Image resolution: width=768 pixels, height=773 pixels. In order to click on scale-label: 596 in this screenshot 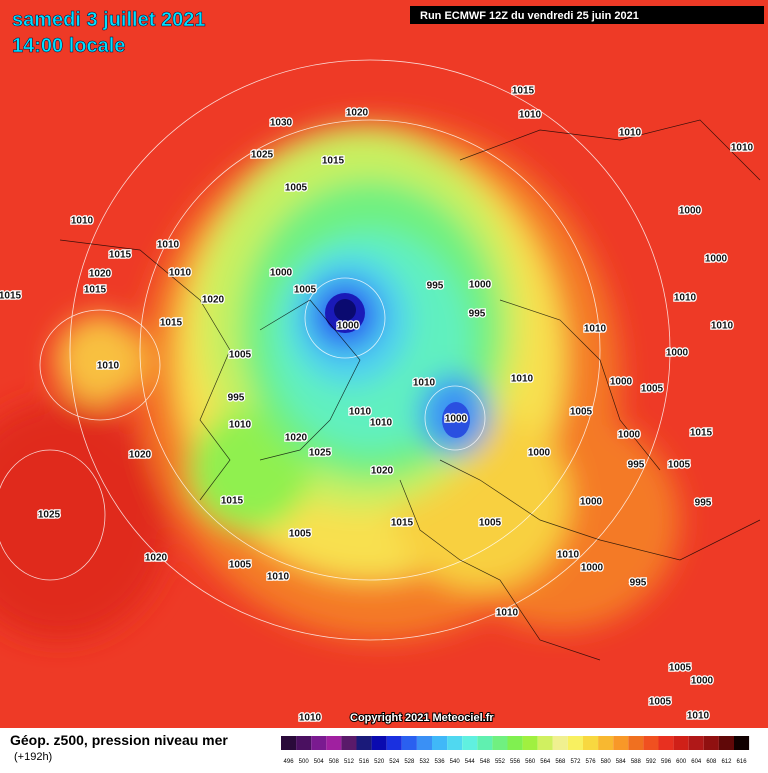, I will do `click(666, 762)`.